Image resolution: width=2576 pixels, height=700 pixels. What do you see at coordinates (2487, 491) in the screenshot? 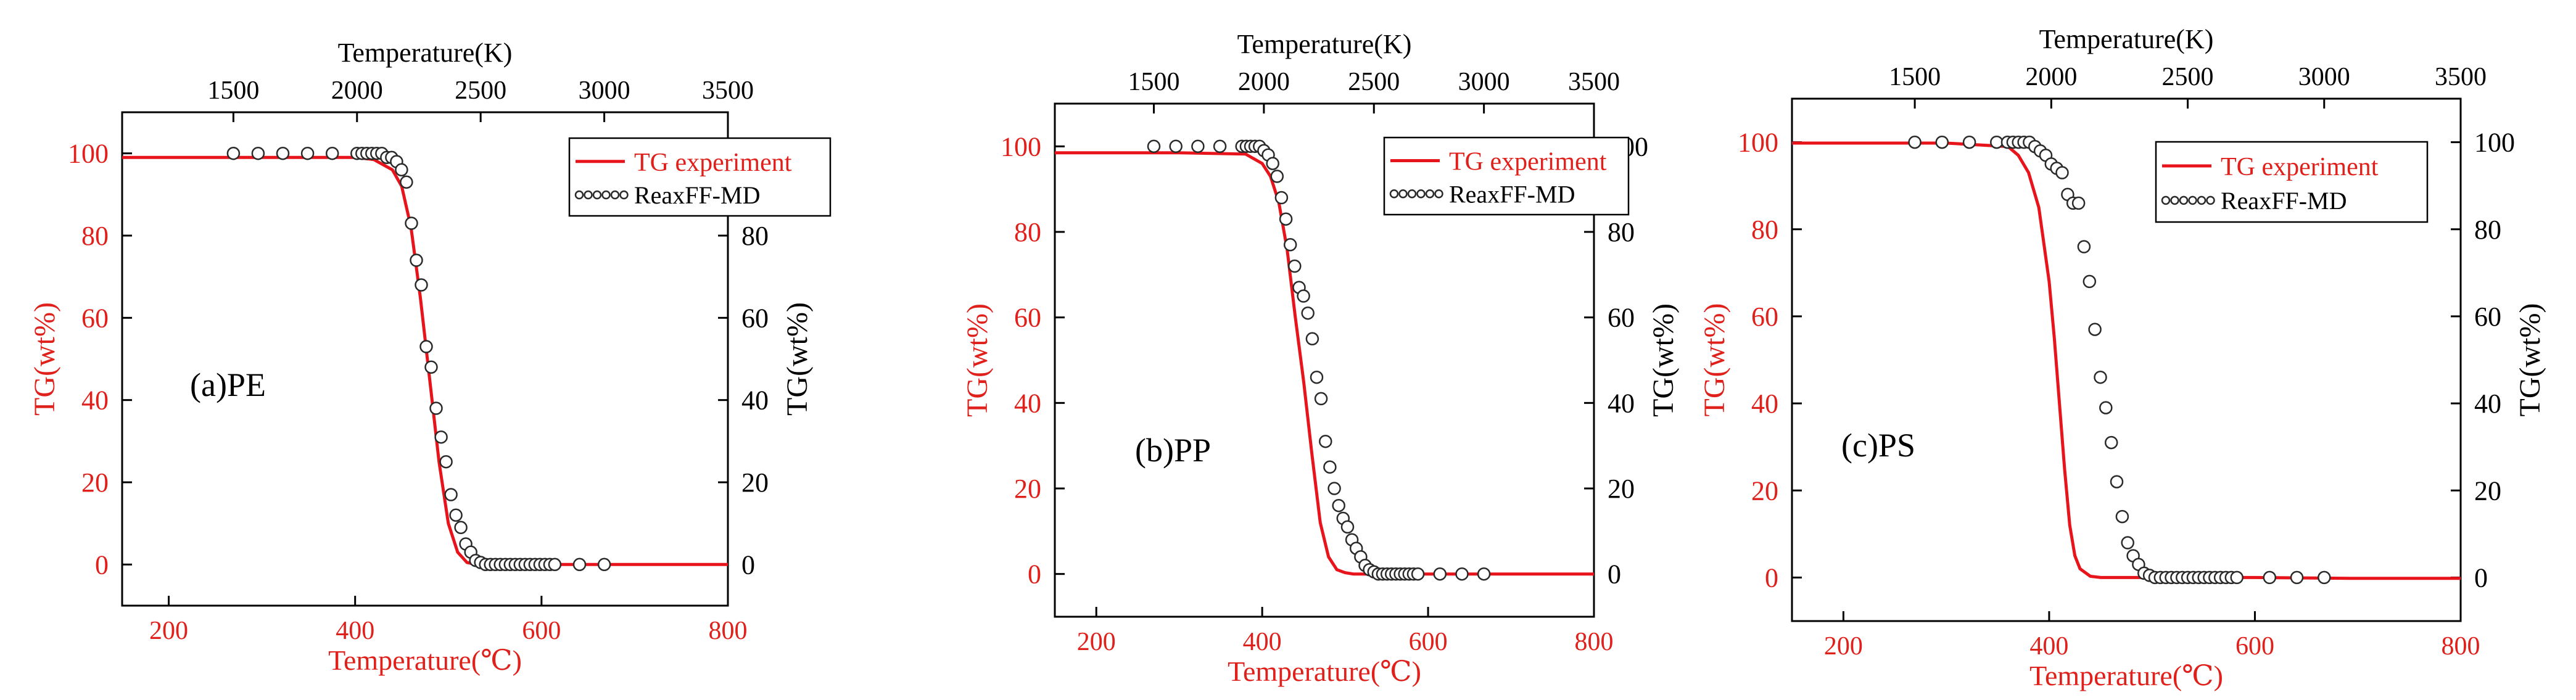
I see `right-tick-label: 20` at bounding box center [2487, 491].